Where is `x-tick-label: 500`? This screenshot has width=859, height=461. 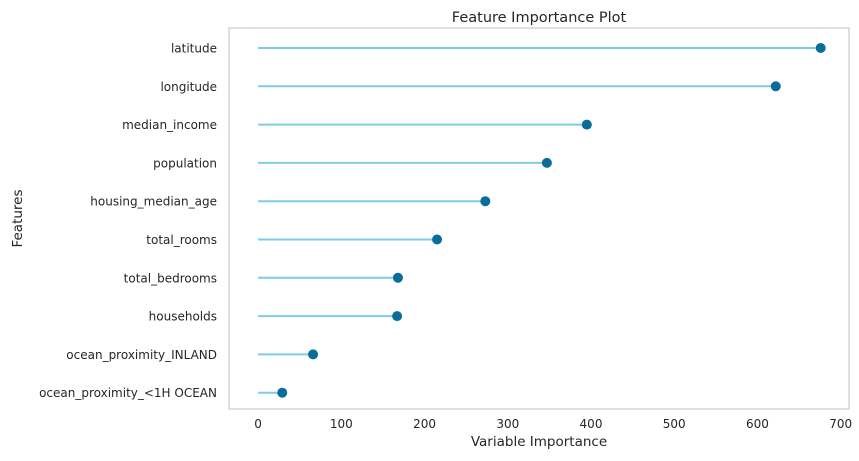
x-tick-label: 500 is located at coordinates (674, 424).